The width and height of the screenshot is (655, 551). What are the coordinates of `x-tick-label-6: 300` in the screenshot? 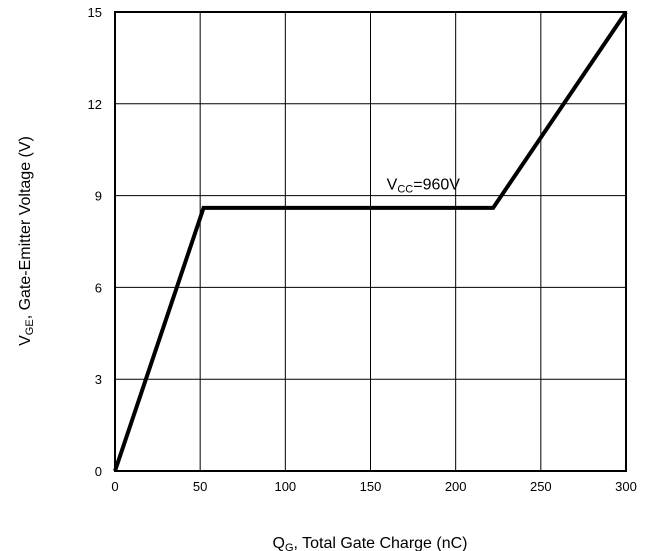 It's located at (626, 486).